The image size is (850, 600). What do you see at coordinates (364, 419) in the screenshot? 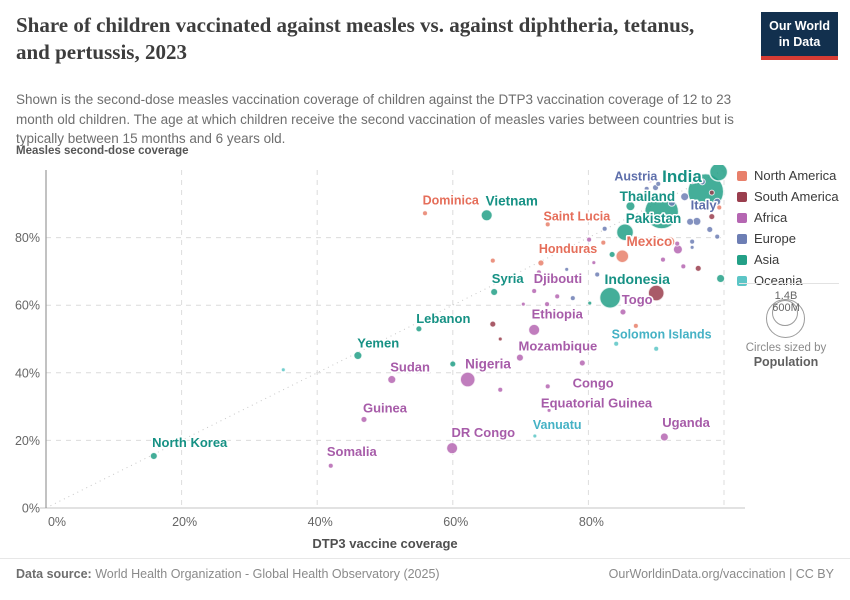
I see `data-point-guinea` at bounding box center [364, 419].